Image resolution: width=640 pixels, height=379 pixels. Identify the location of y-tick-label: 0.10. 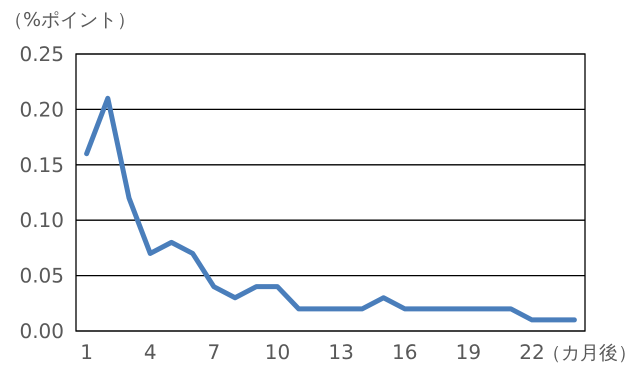
(41, 220).